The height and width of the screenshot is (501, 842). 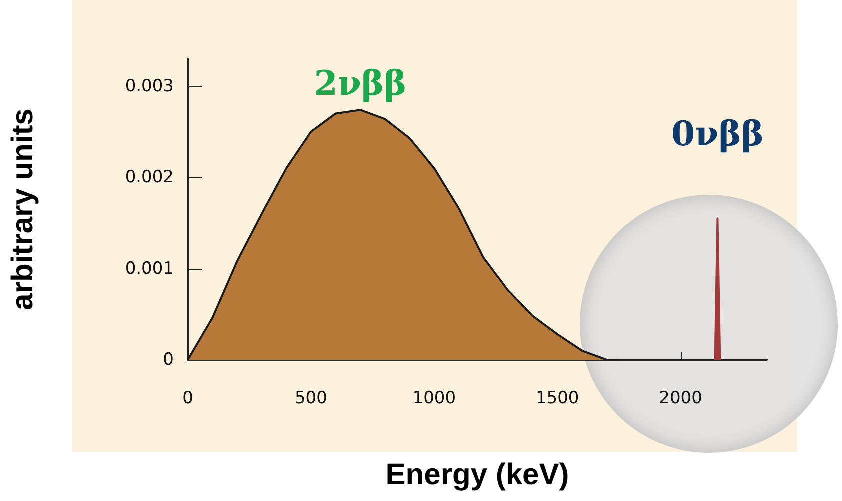 What do you see at coordinates (149, 268) in the screenshot?
I see `y-tick-label: 0.001` at bounding box center [149, 268].